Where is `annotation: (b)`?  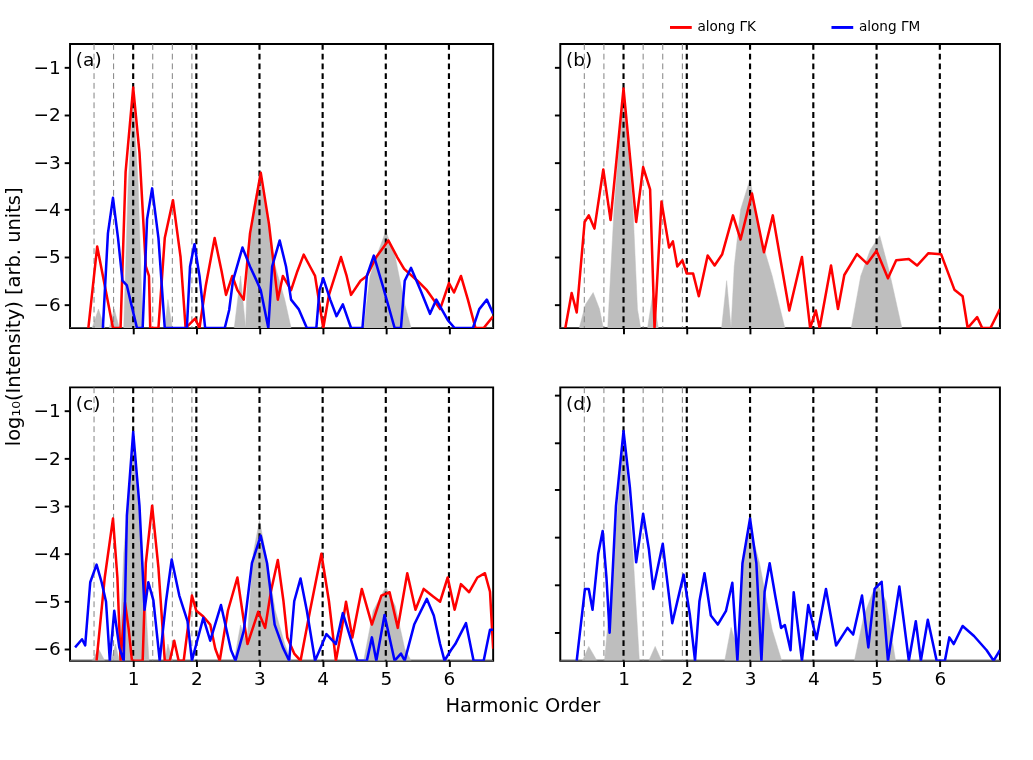 annotation: (b) is located at coordinates (579, 60).